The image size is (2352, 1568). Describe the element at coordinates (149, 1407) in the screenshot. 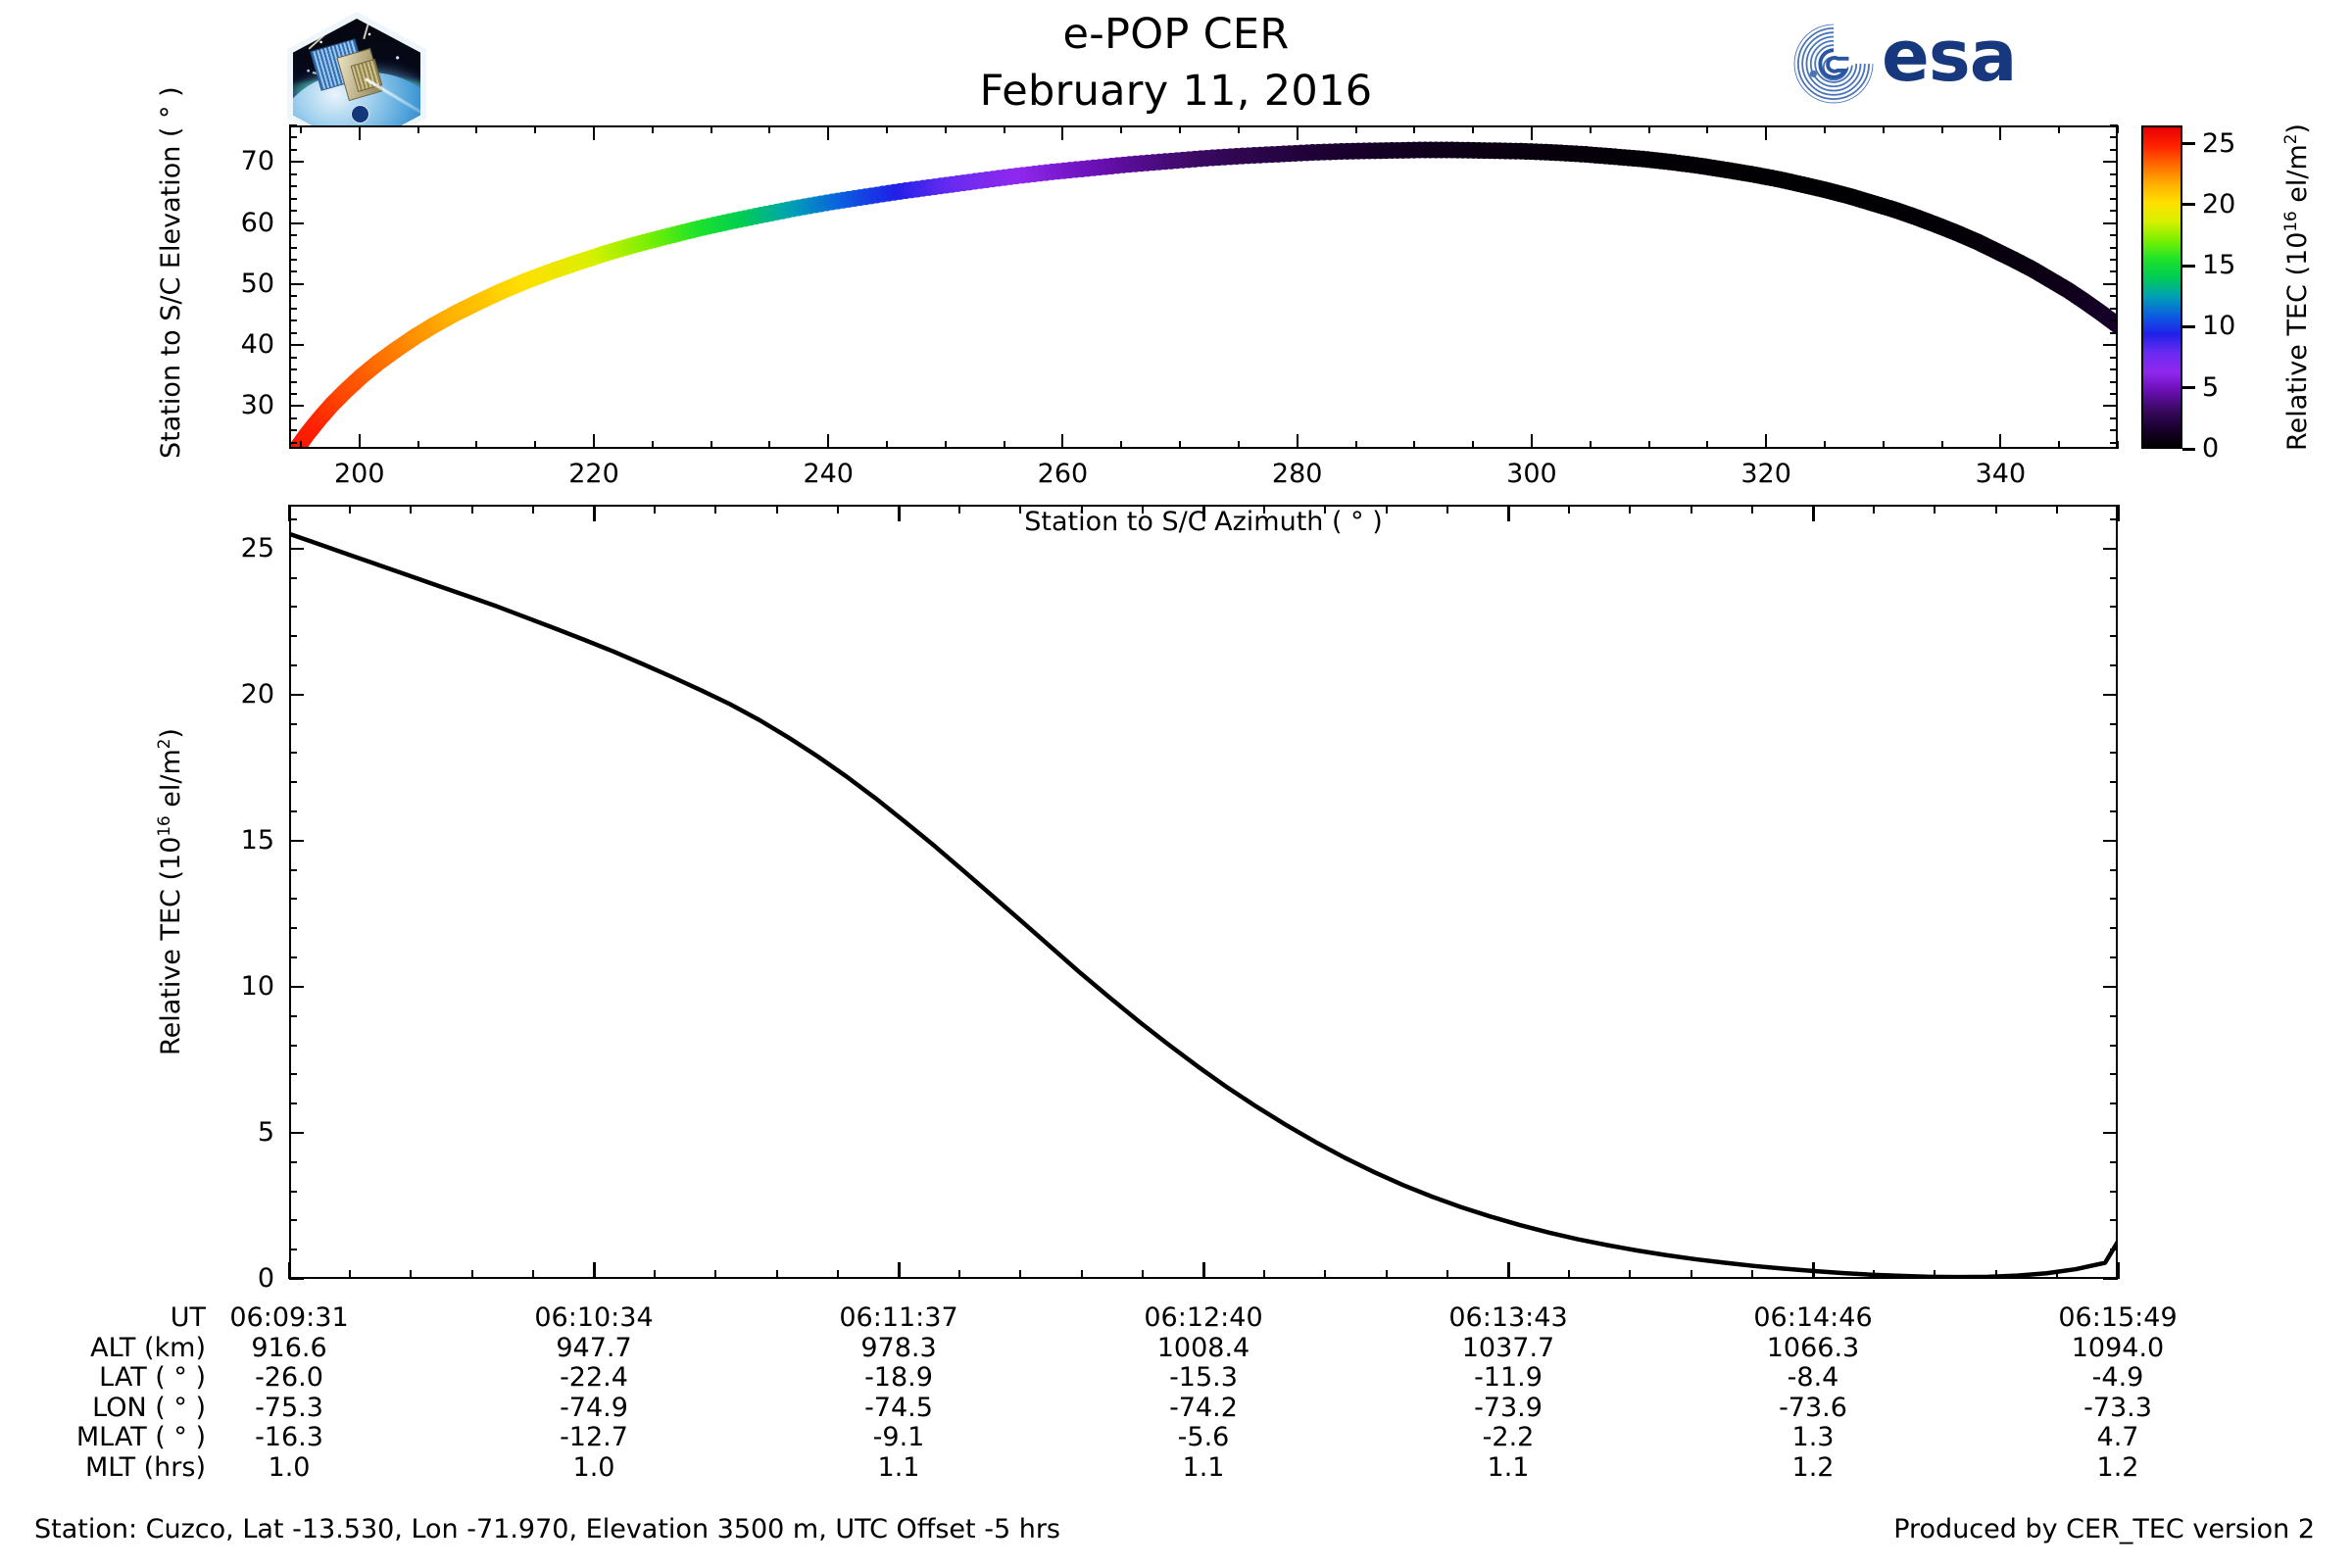

I see `table-row-label: LON ( ° )` at that location.